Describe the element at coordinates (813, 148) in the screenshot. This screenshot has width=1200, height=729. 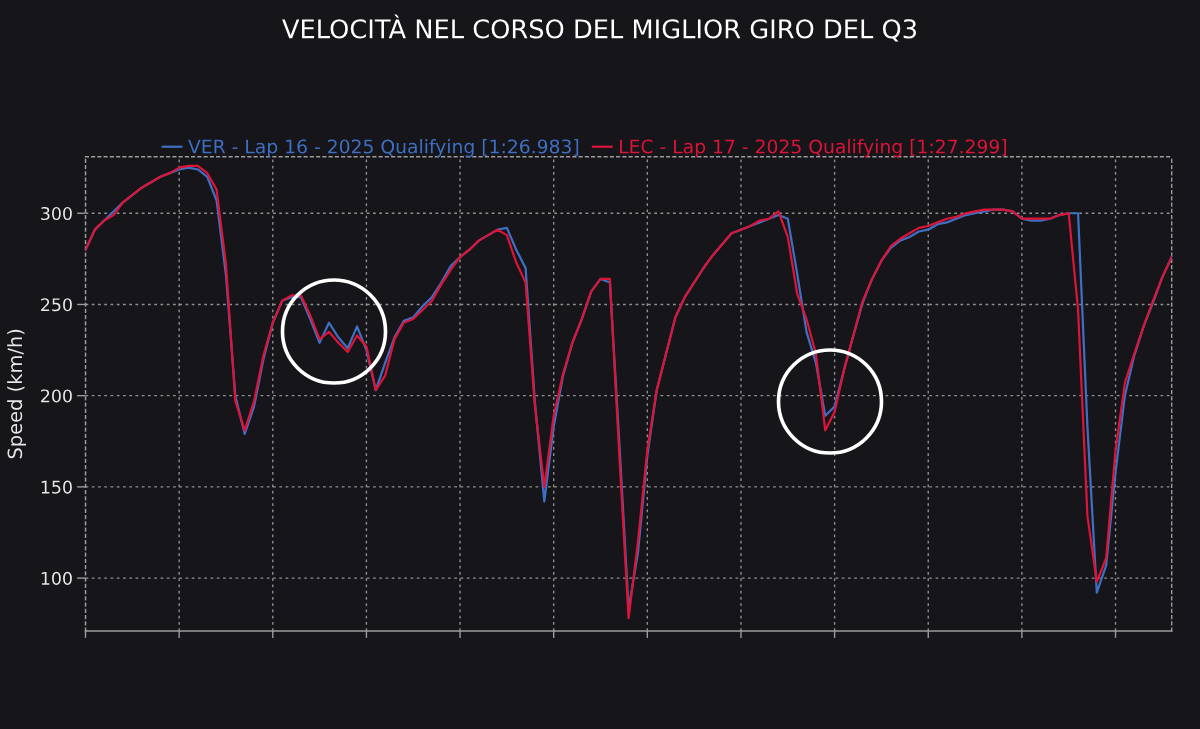
I see `legend-label: LEC - Lap 17 - 2025 Qualifying [1:27.299]` at that location.